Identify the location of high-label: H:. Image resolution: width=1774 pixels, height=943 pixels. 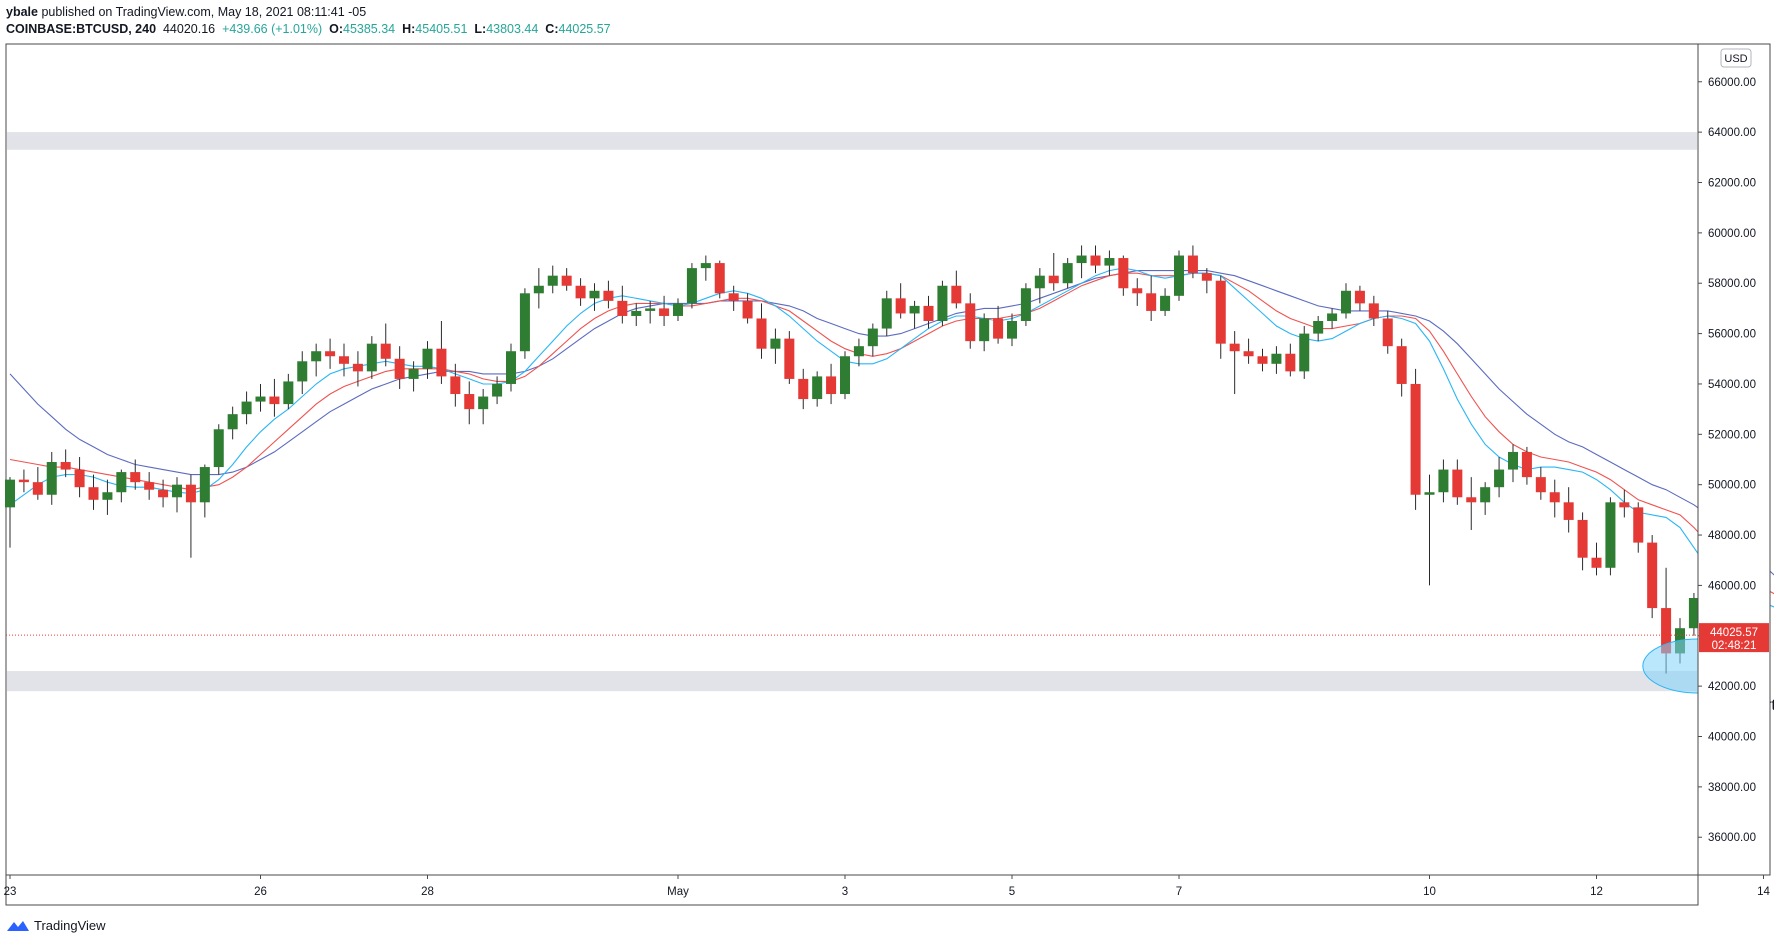
(409, 29).